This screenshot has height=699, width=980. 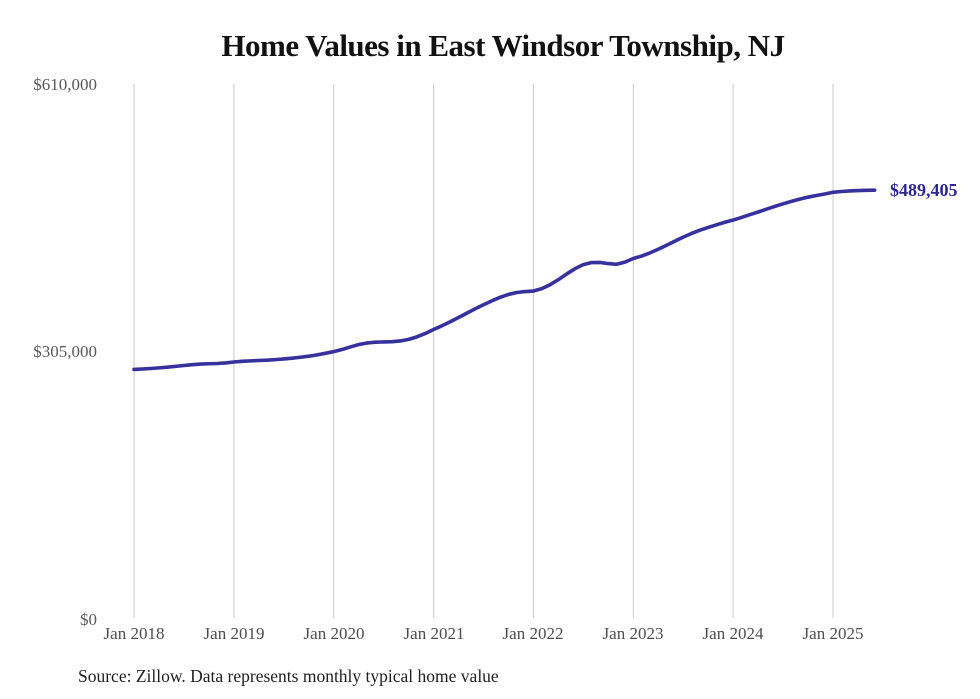 What do you see at coordinates (65, 84) in the screenshot?
I see `y-tick-label: $610,000` at bounding box center [65, 84].